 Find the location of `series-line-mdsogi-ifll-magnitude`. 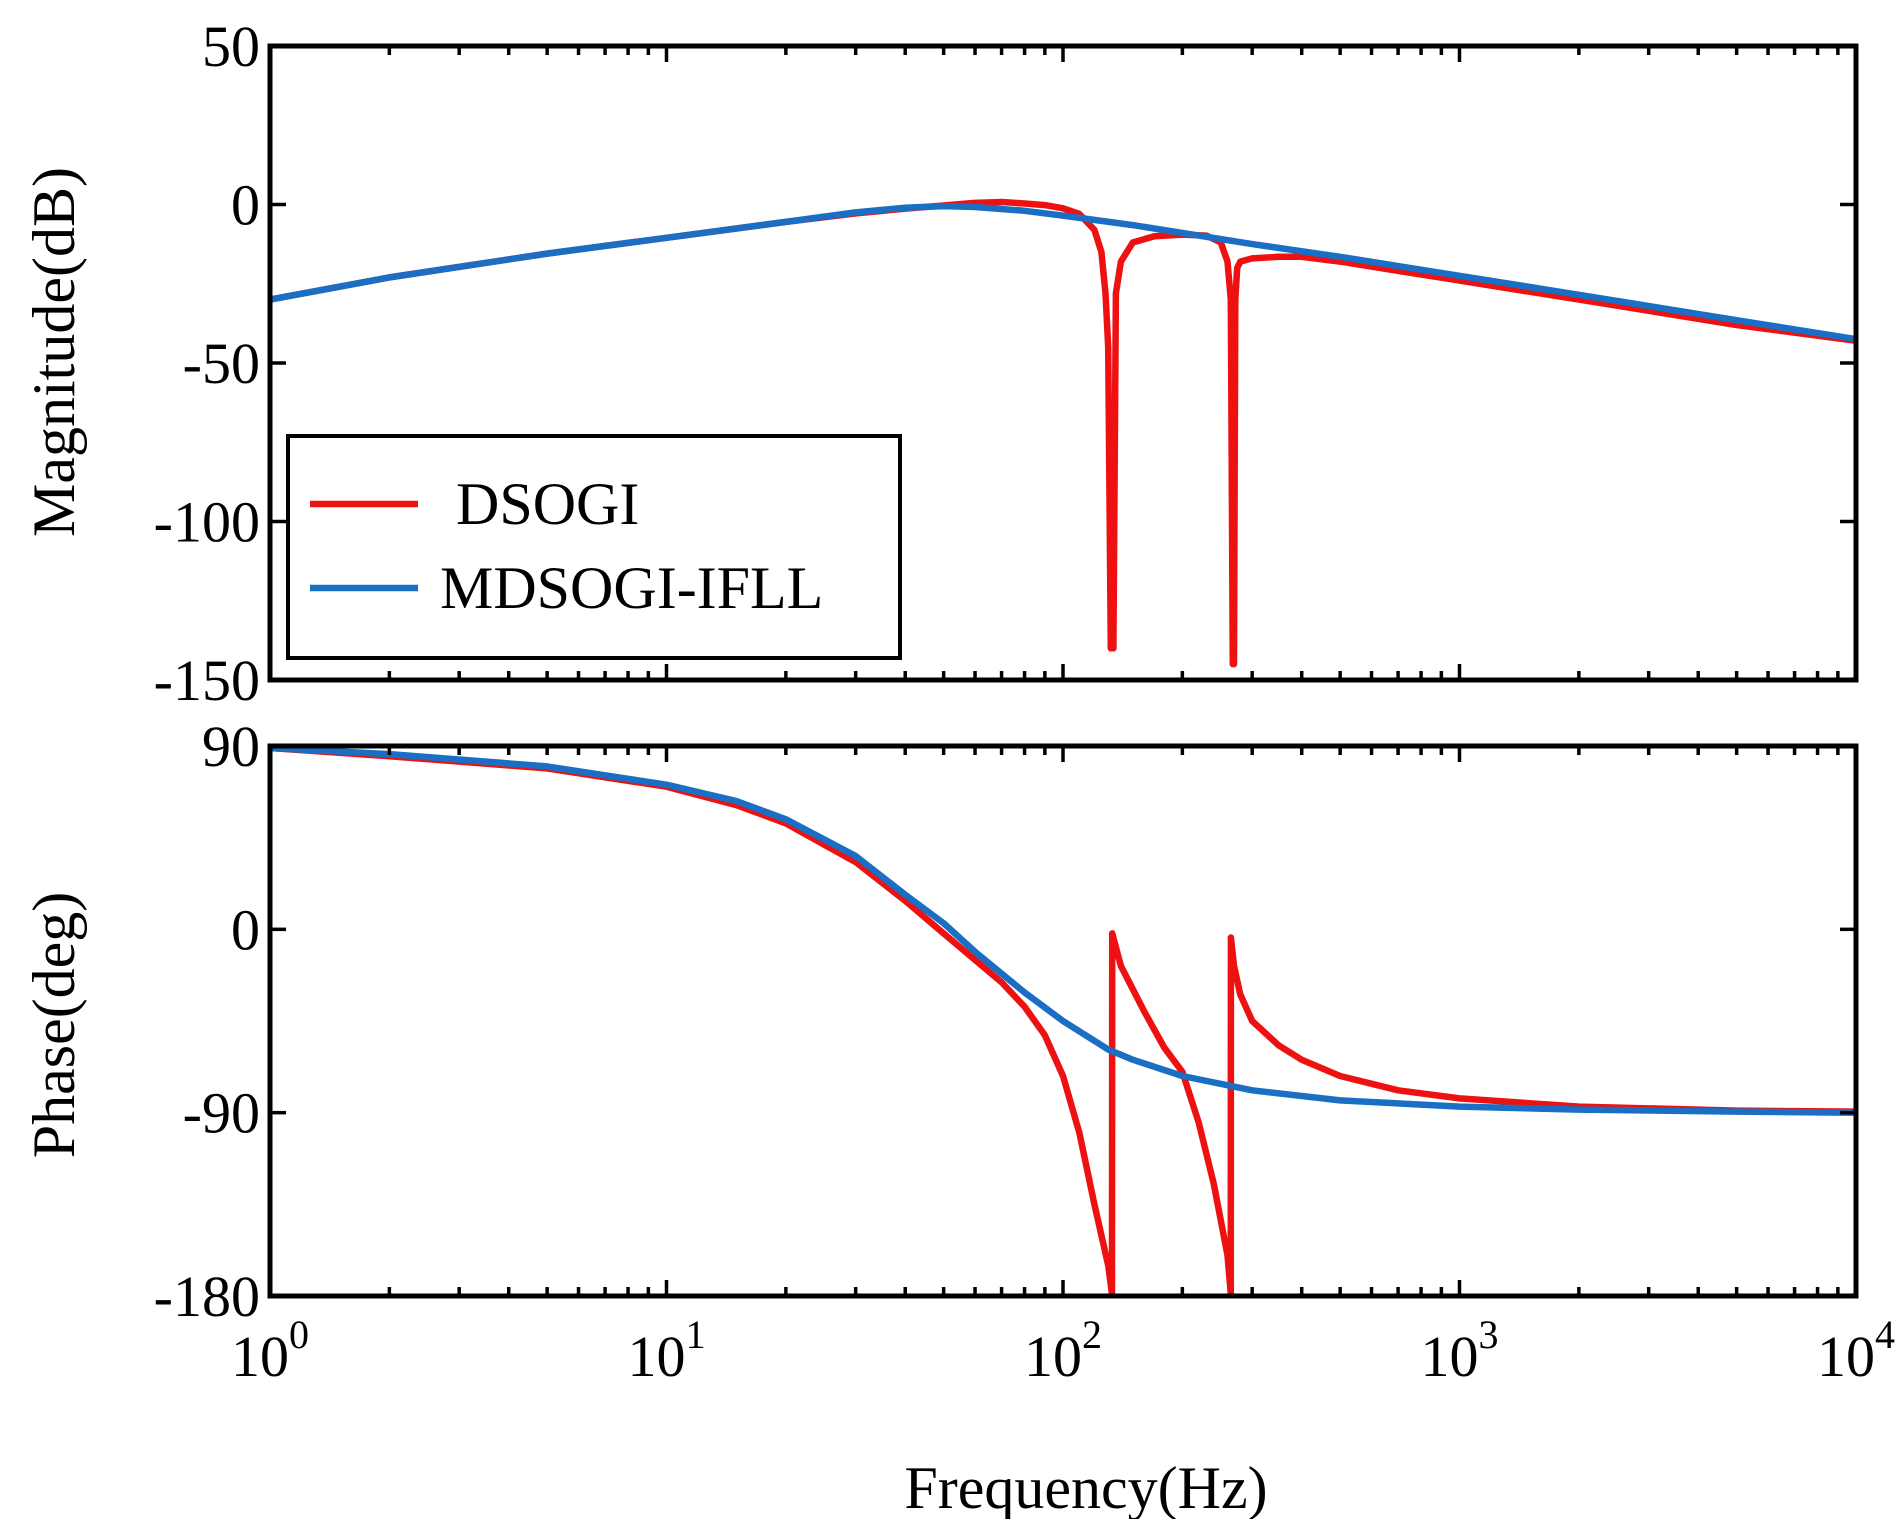

series-line-mdsogi-ifll-magnitude is located at coordinates (1063, 272).